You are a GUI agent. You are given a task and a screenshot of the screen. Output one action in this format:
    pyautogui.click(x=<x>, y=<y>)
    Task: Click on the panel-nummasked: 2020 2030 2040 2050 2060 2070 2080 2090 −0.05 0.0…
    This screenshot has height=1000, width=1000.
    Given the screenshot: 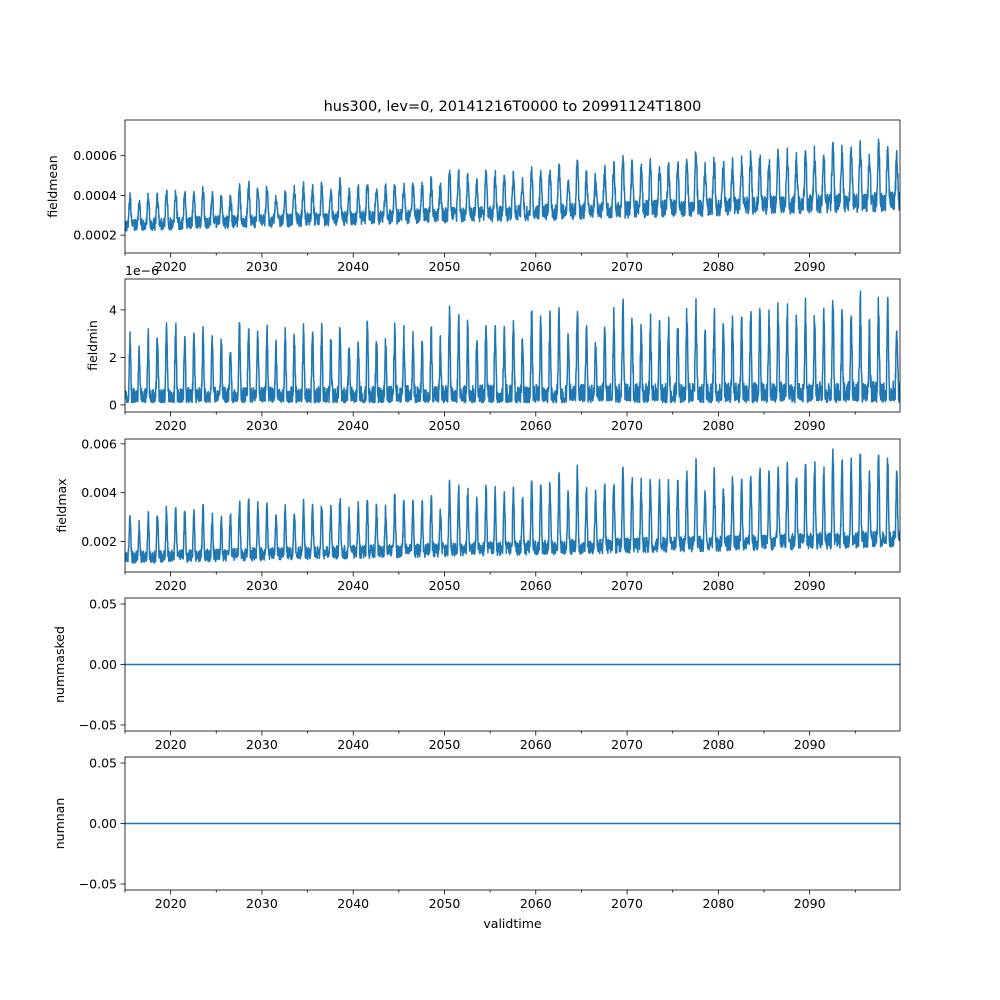 What is the action you would take?
    pyautogui.click(x=476, y=674)
    